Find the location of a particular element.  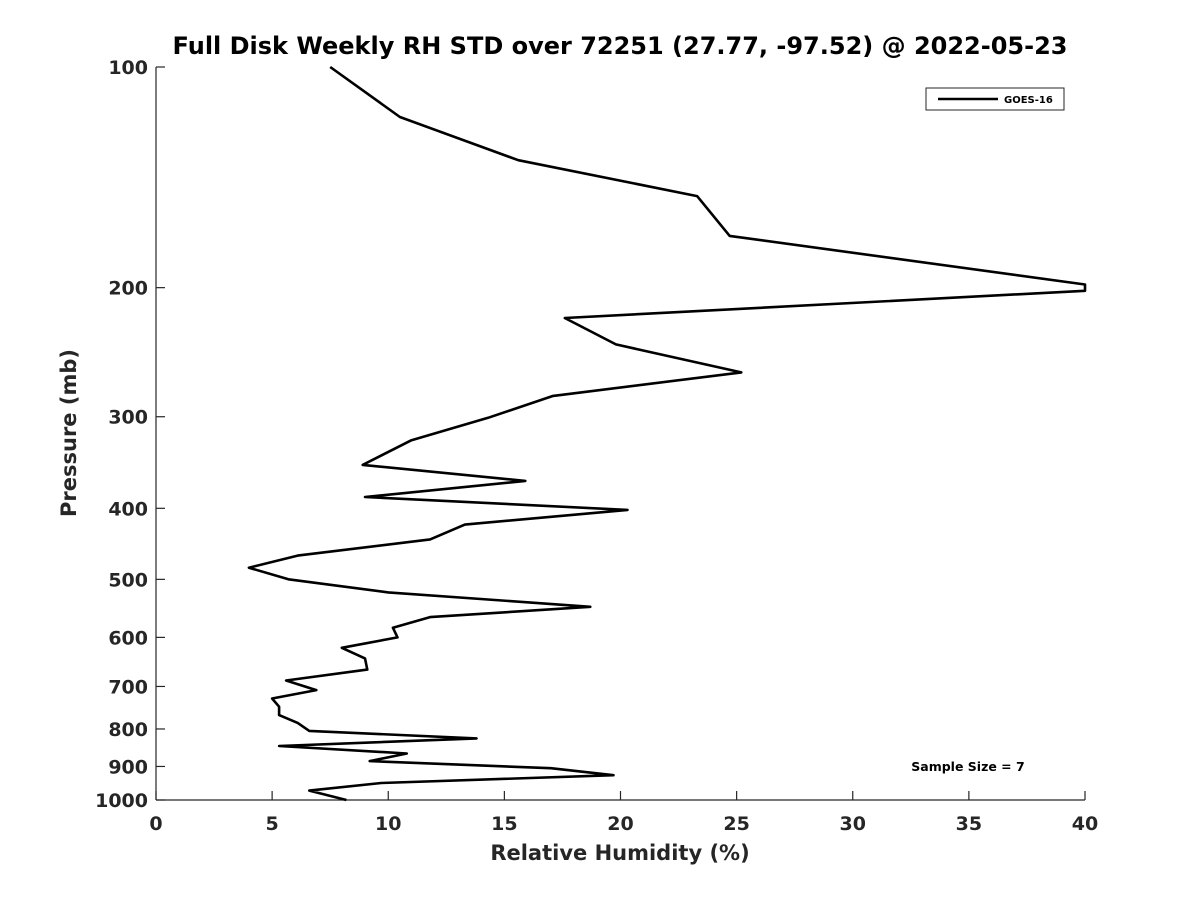

y-tick-label-100: 100 is located at coordinates (128, 68).